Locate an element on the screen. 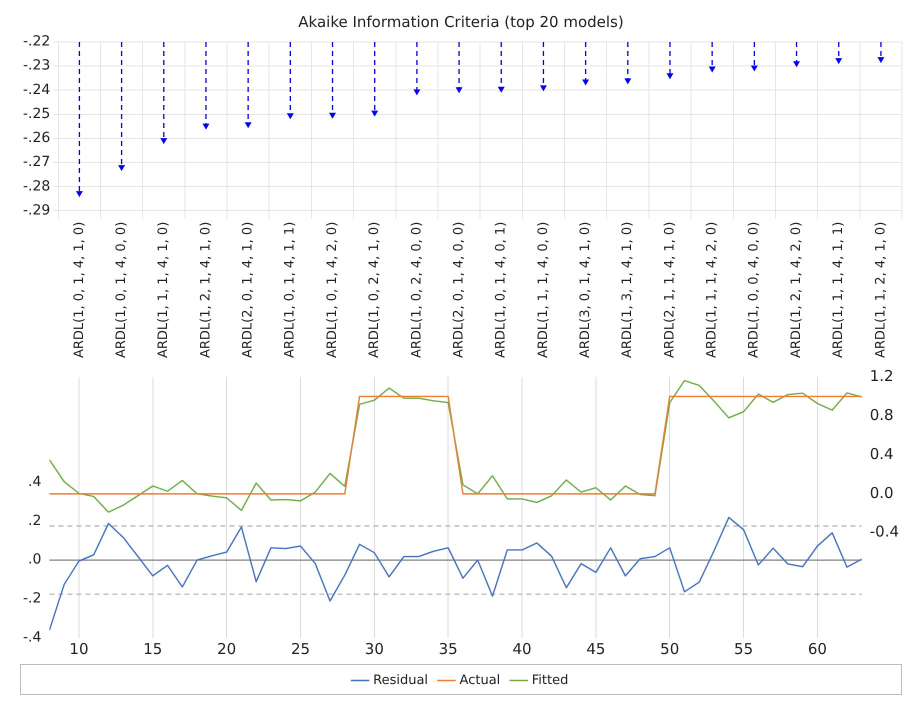 The image size is (922, 701). x-tick-label: ARDL(1, 1, 2, 4, 1, 0) is located at coordinates (880, 290).